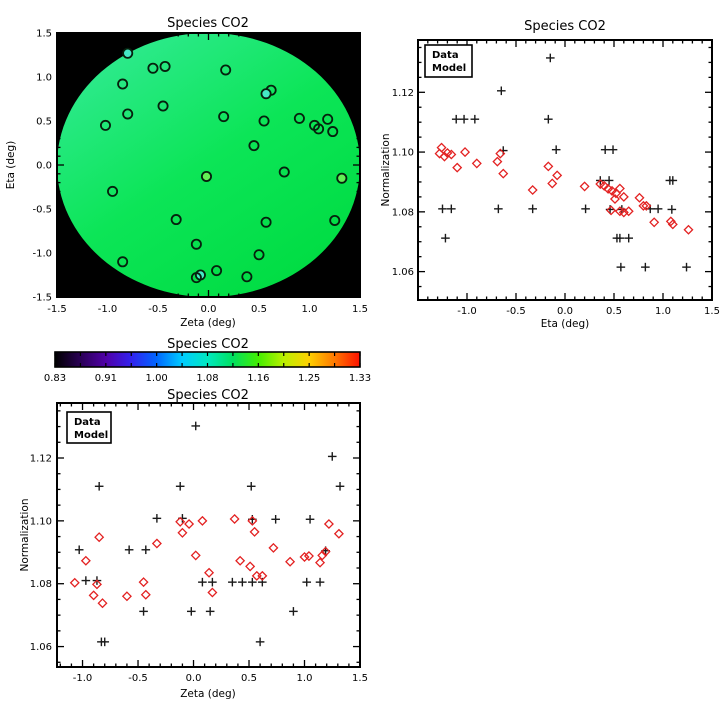  What do you see at coordinates (258, 378) in the screenshot?
I see `colorbar-tick-label: 1.16` at bounding box center [258, 378].